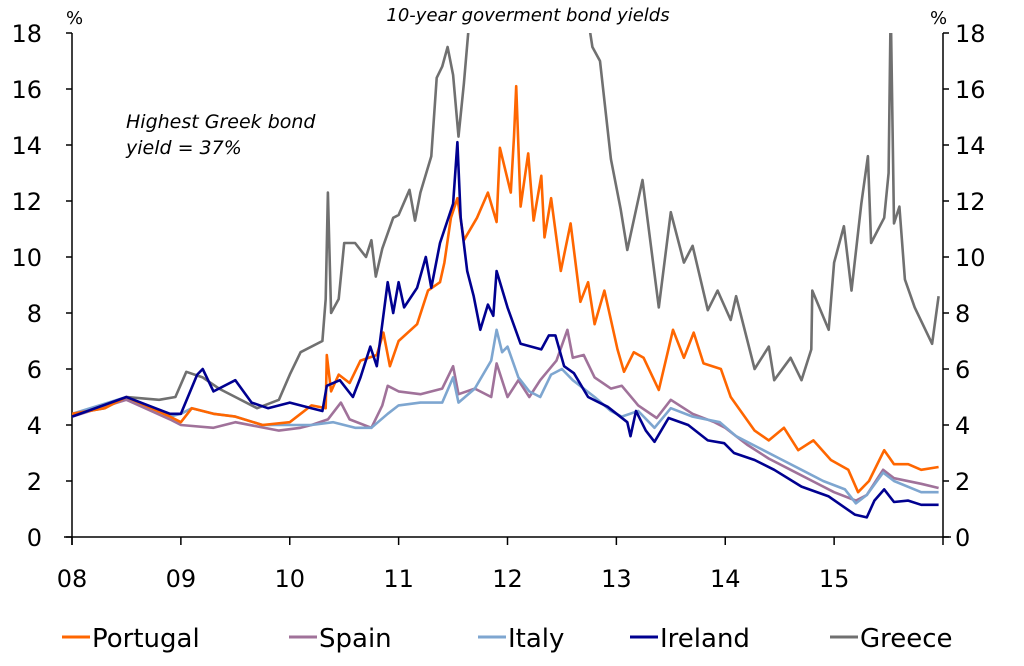 The height and width of the screenshot is (666, 1024). What do you see at coordinates (146, 639) in the screenshot?
I see `legend-label: Portugal` at bounding box center [146, 639].